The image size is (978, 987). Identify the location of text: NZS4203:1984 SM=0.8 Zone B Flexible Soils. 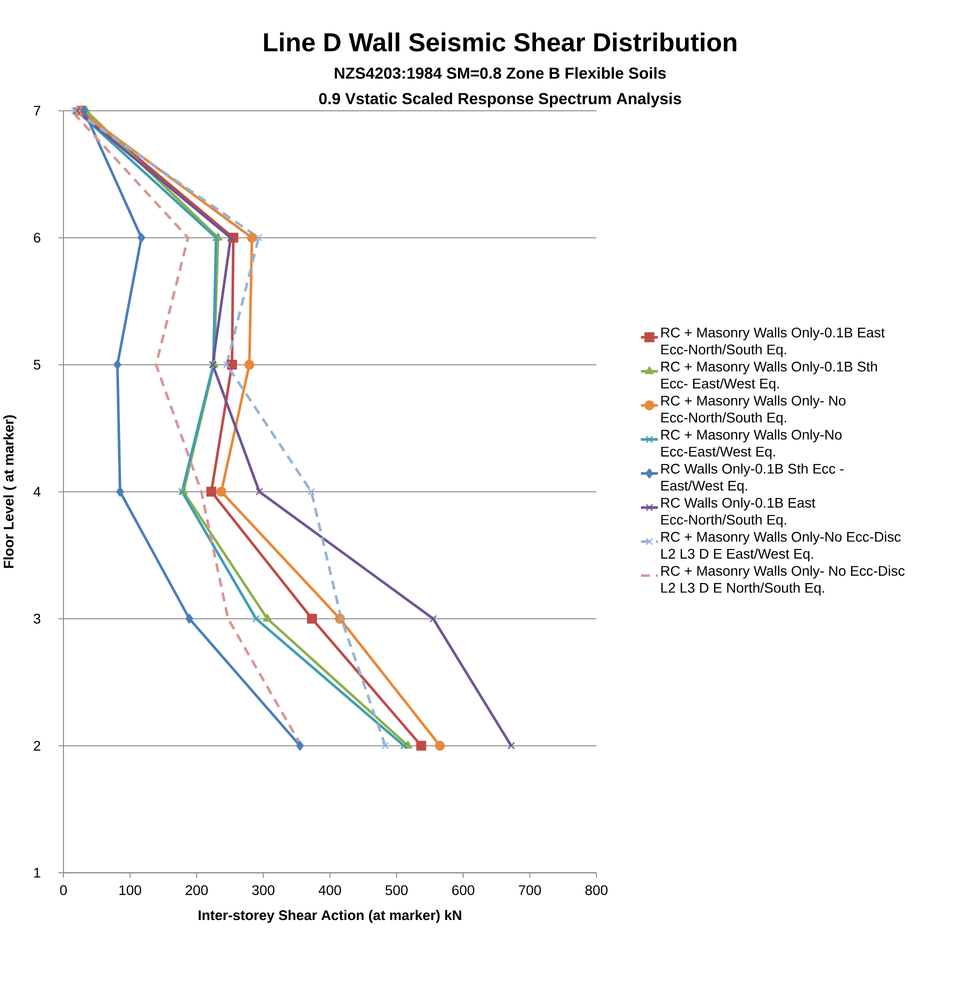
(500, 73).